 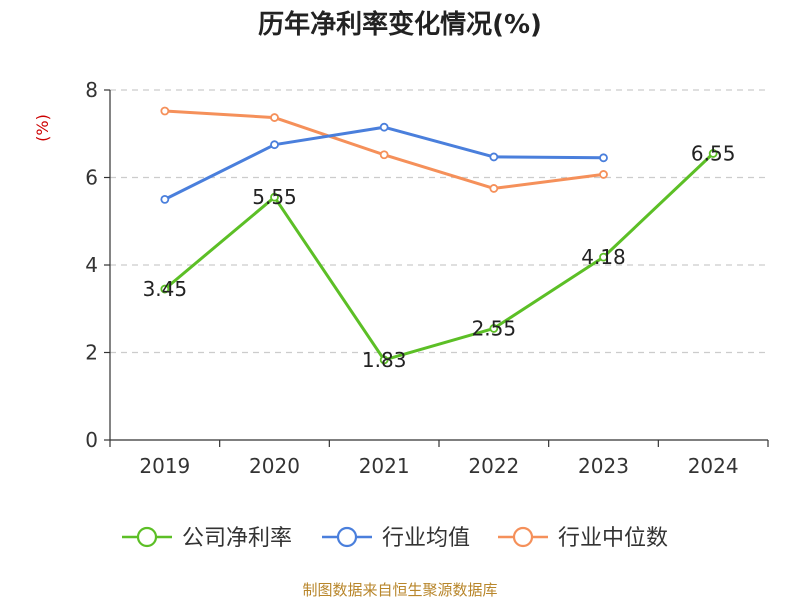 I want to click on y-tick-label: 8, so click(x=91, y=90).